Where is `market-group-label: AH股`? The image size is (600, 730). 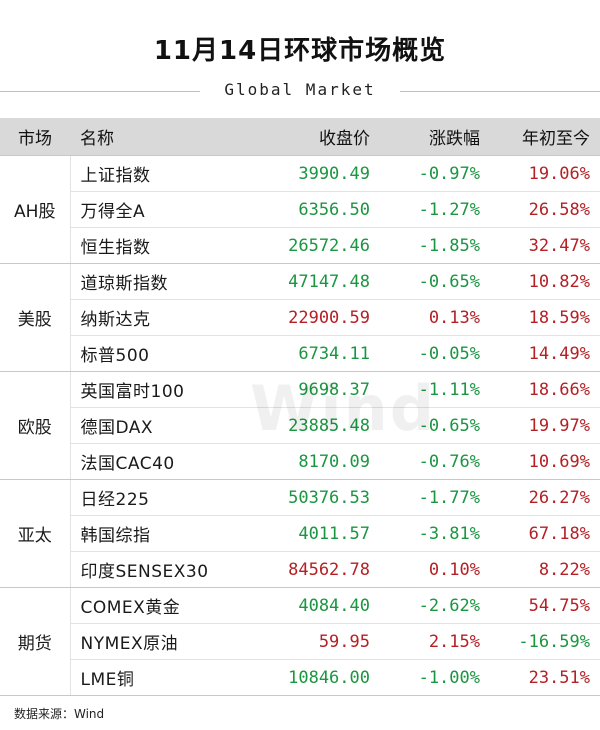 market-group-label: AH股 is located at coordinates (35, 209).